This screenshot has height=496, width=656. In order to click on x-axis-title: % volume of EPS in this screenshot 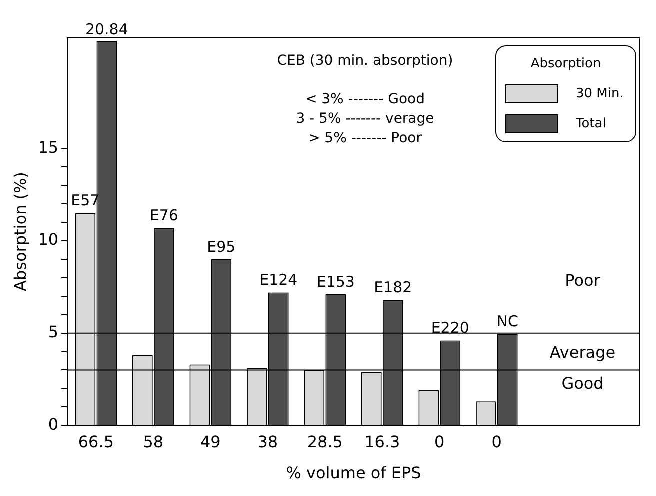, I will do `click(354, 473)`.